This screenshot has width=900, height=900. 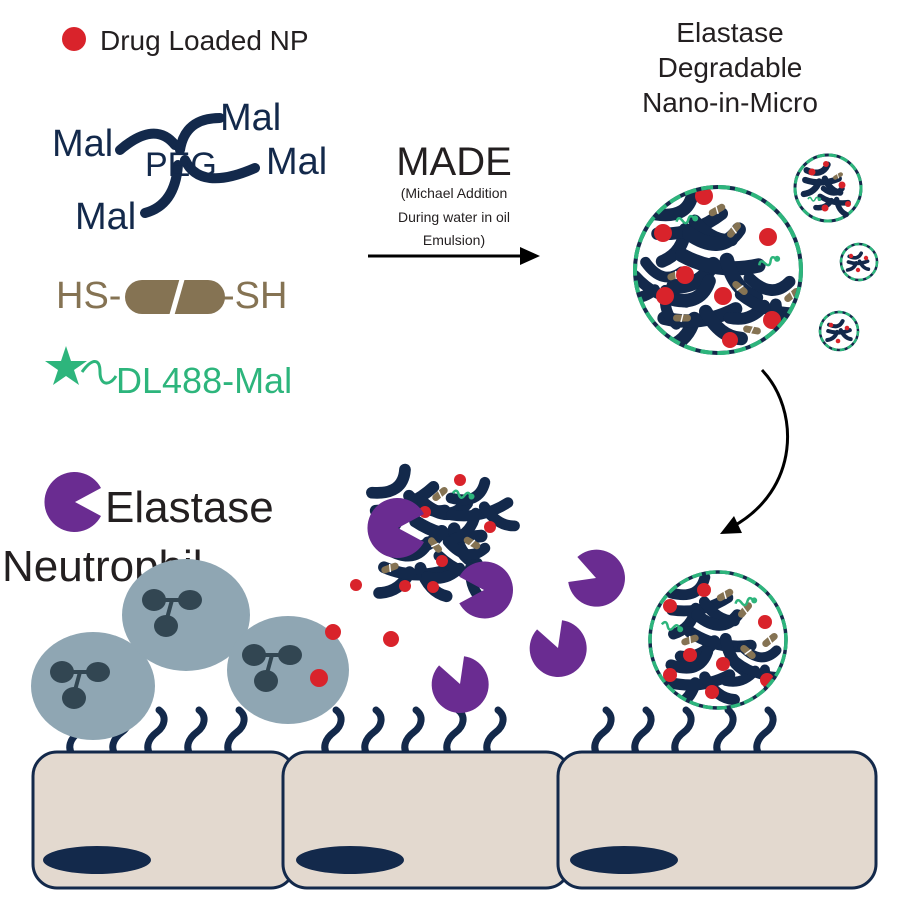 What do you see at coordinates (254, 296) in the screenshot?
I see `crosslinker-right-label: -SH` at bounding box center [254, 296].